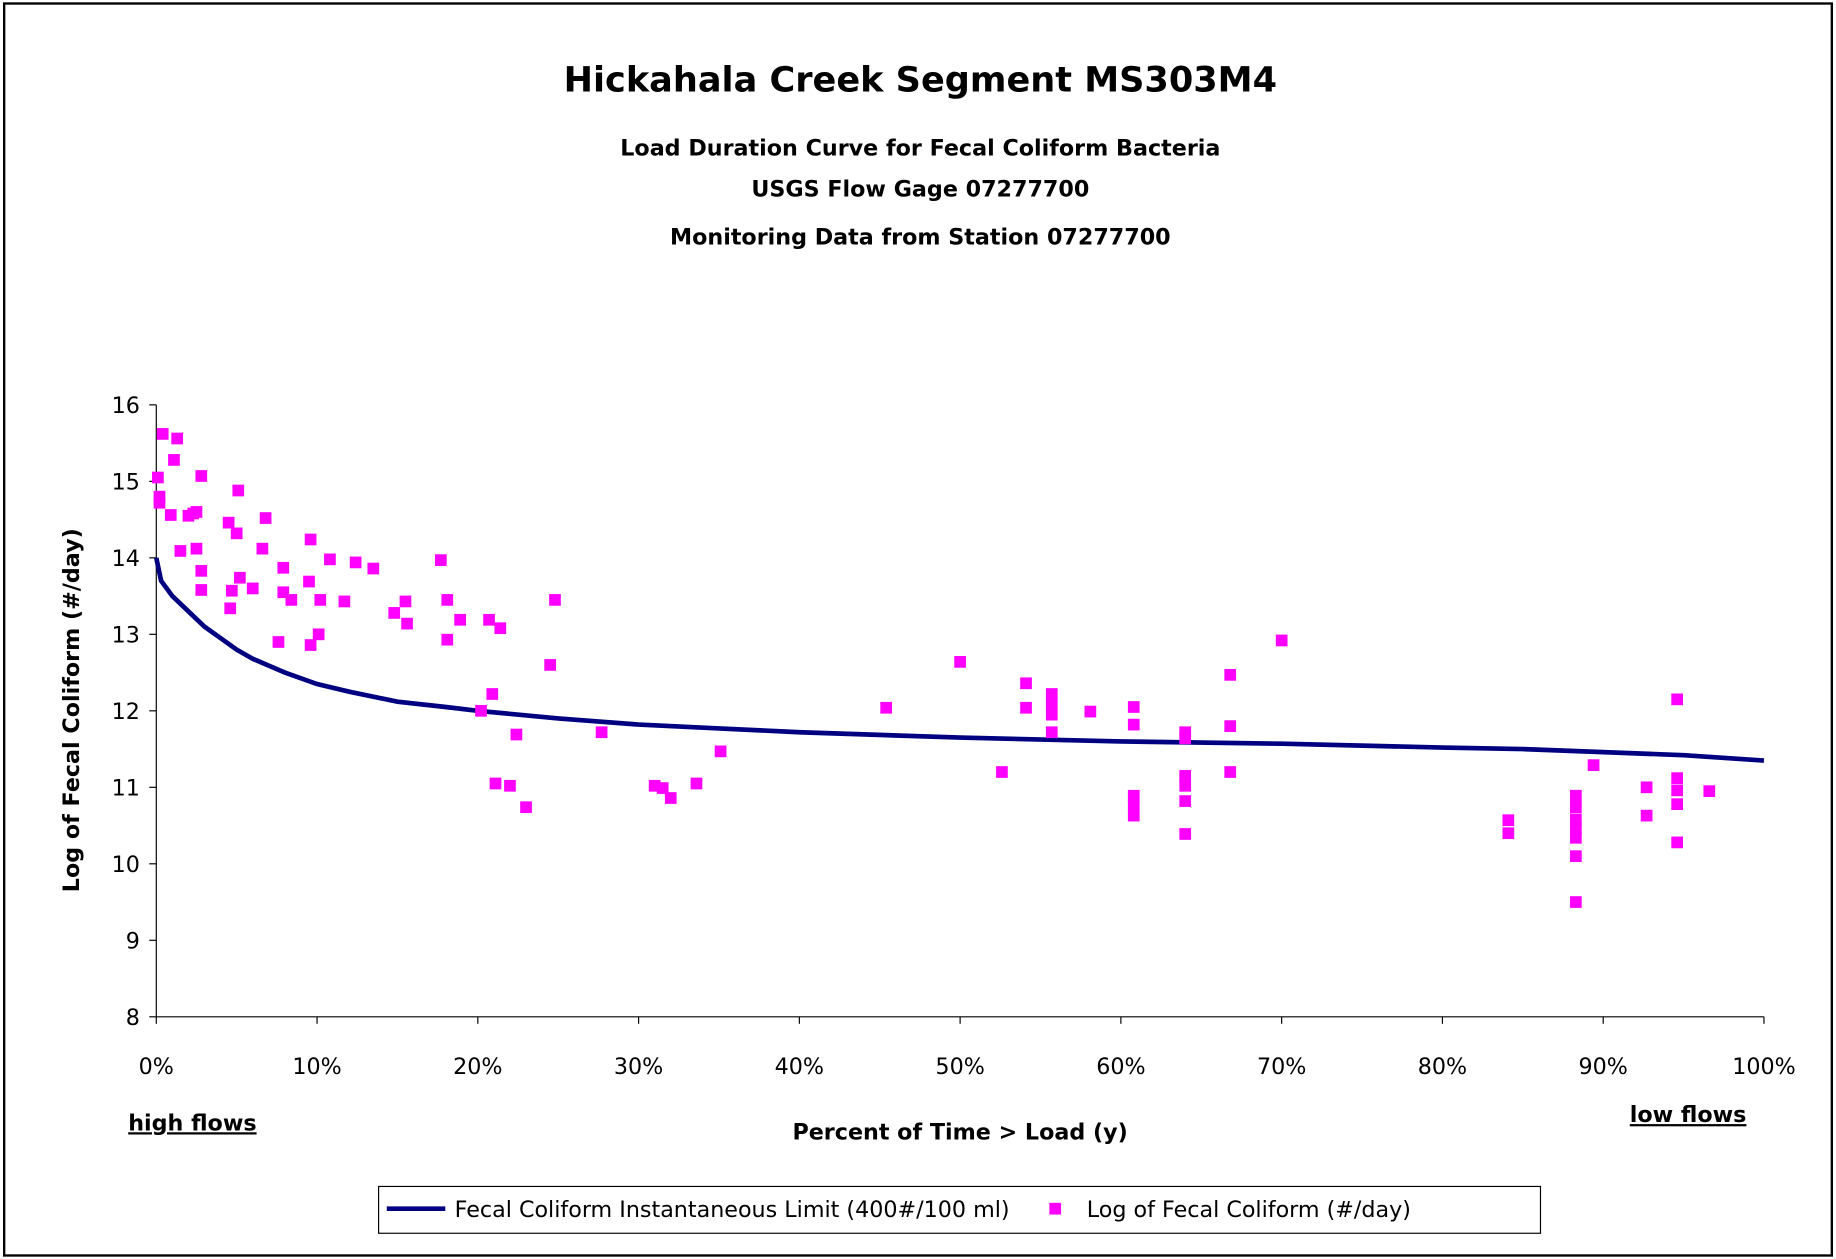  What do you see at coordinates (126, 865) in the screenshot?
I see `y-tick-label: 10` at bounding box center [126, 865].